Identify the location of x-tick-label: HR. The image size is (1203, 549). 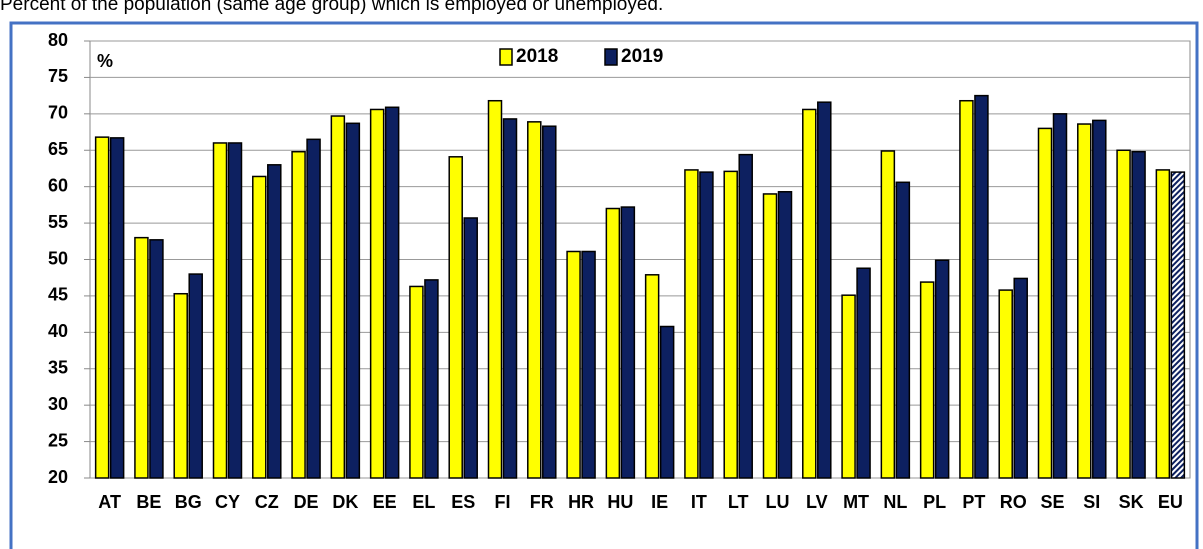
(581, 502).